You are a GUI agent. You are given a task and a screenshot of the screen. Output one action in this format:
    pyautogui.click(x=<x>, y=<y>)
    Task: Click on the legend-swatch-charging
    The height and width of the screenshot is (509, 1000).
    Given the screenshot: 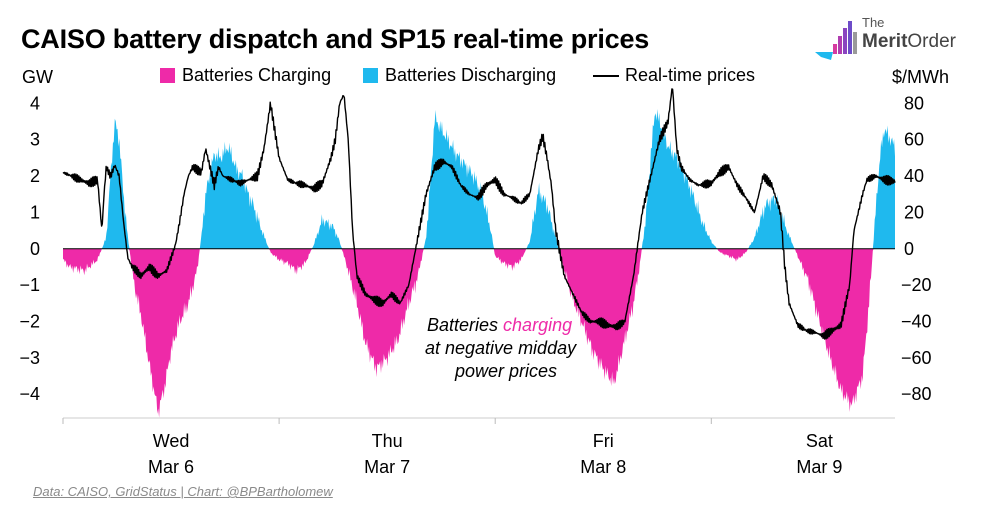 What is the action you would take?
    pyautogui.click(x=167, y=75)
    